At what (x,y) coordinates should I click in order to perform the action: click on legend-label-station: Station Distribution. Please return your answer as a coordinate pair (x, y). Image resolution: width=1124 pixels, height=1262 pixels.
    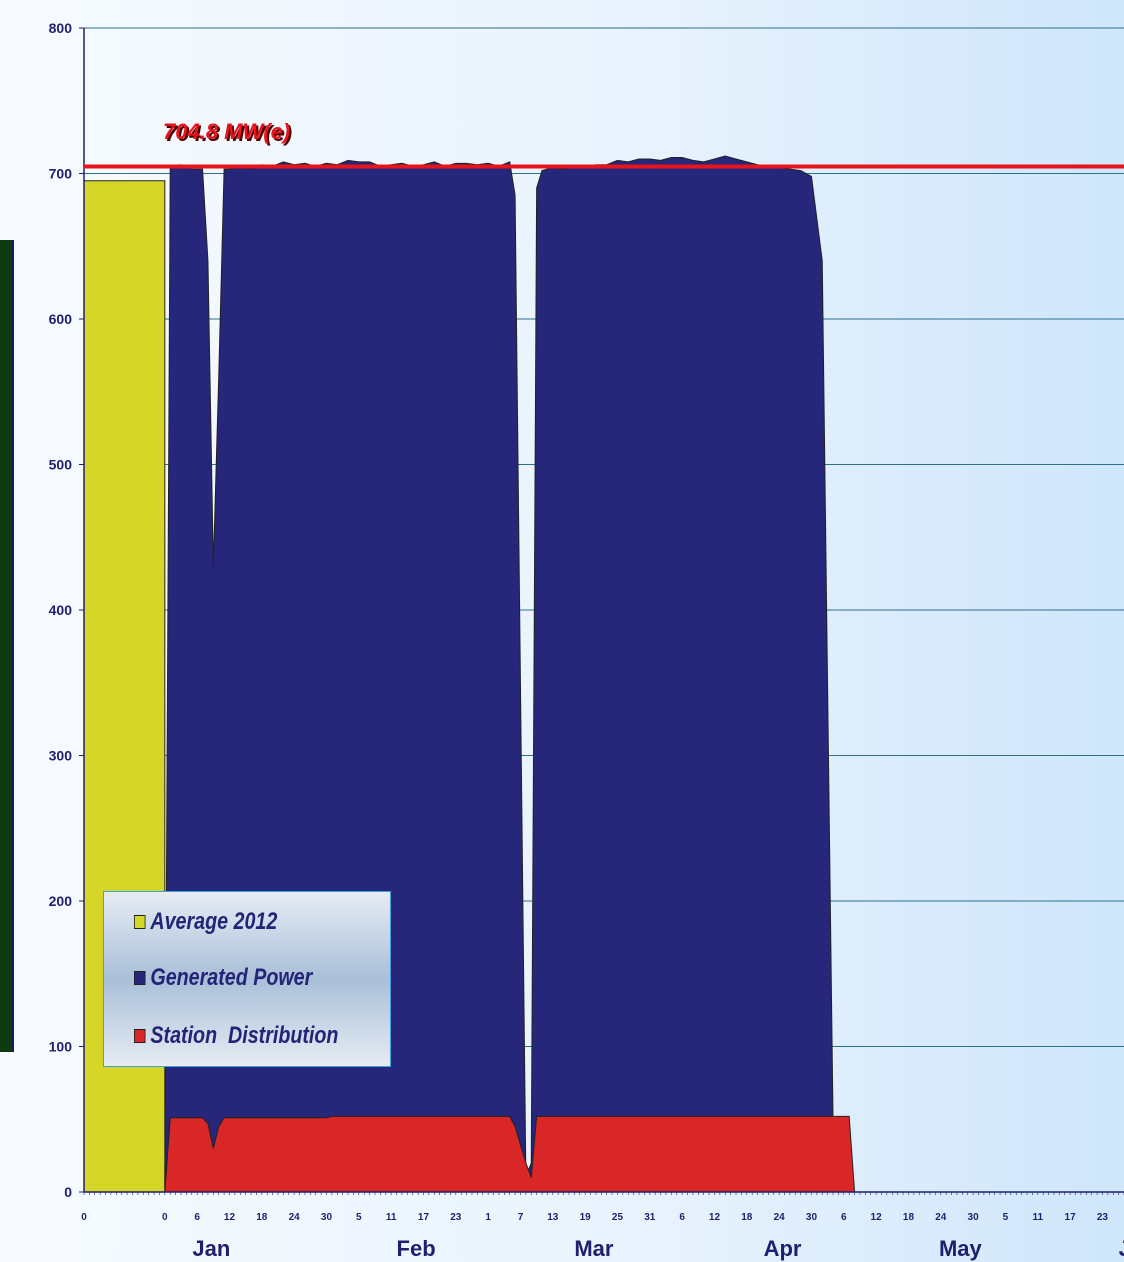
    Looking at the image, I should click on (244, 1035).